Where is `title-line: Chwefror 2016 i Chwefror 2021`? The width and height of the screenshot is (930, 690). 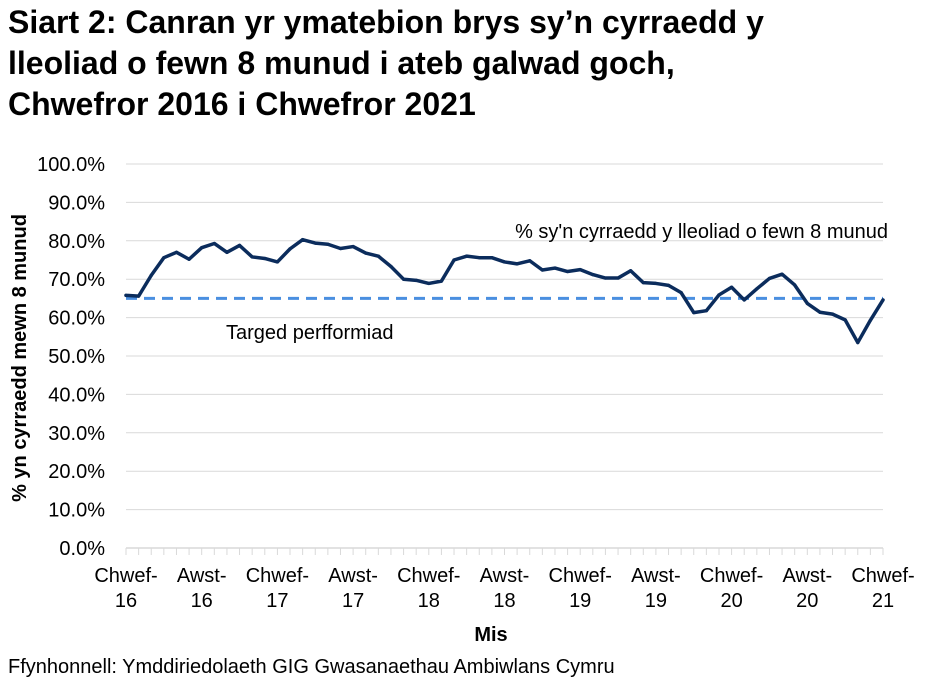
title-line: Chwefror 2016 i Chwefror 2021 is located at coordinates (242, 104).